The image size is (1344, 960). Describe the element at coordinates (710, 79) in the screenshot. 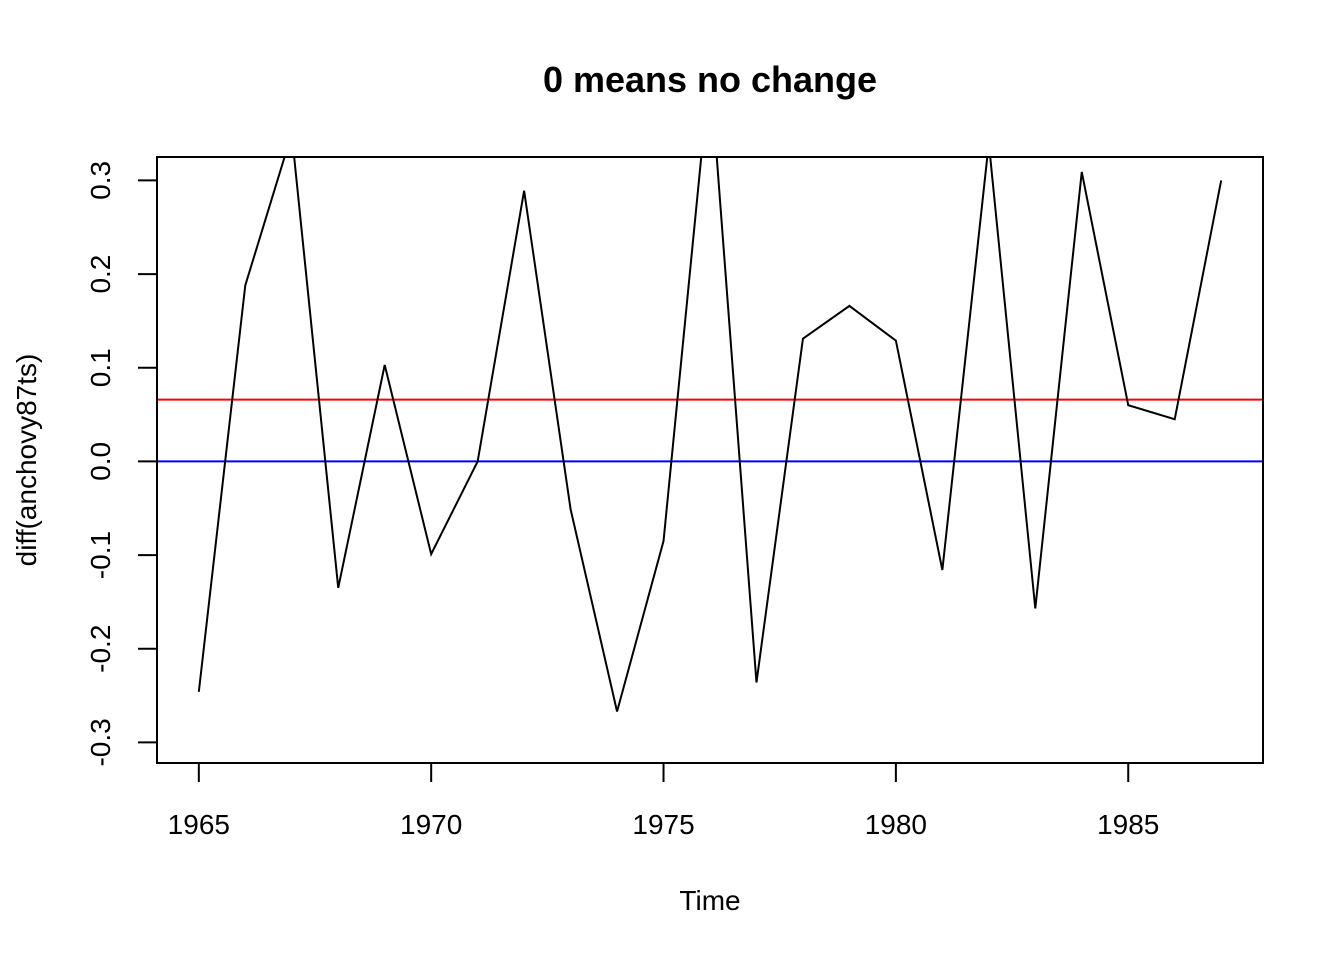

I see `chart-title: 0 means no change` at that location.